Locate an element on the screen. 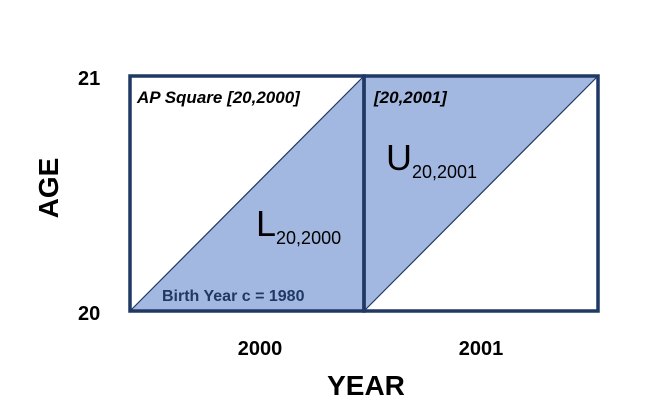 The height and width of the screenshot is (419, 672). x-tick-2001: 2001 is located at coordinates (481, 349).